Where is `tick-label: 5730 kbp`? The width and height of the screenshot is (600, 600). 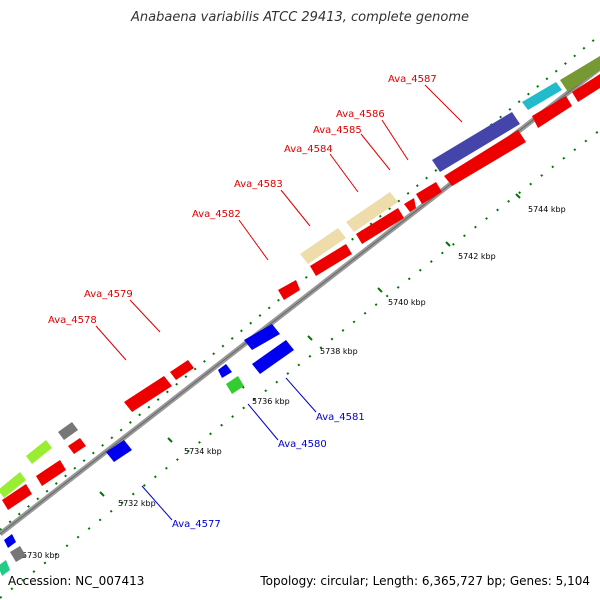
tick-label: 5730 kbp is located at coordinates (41, 555).